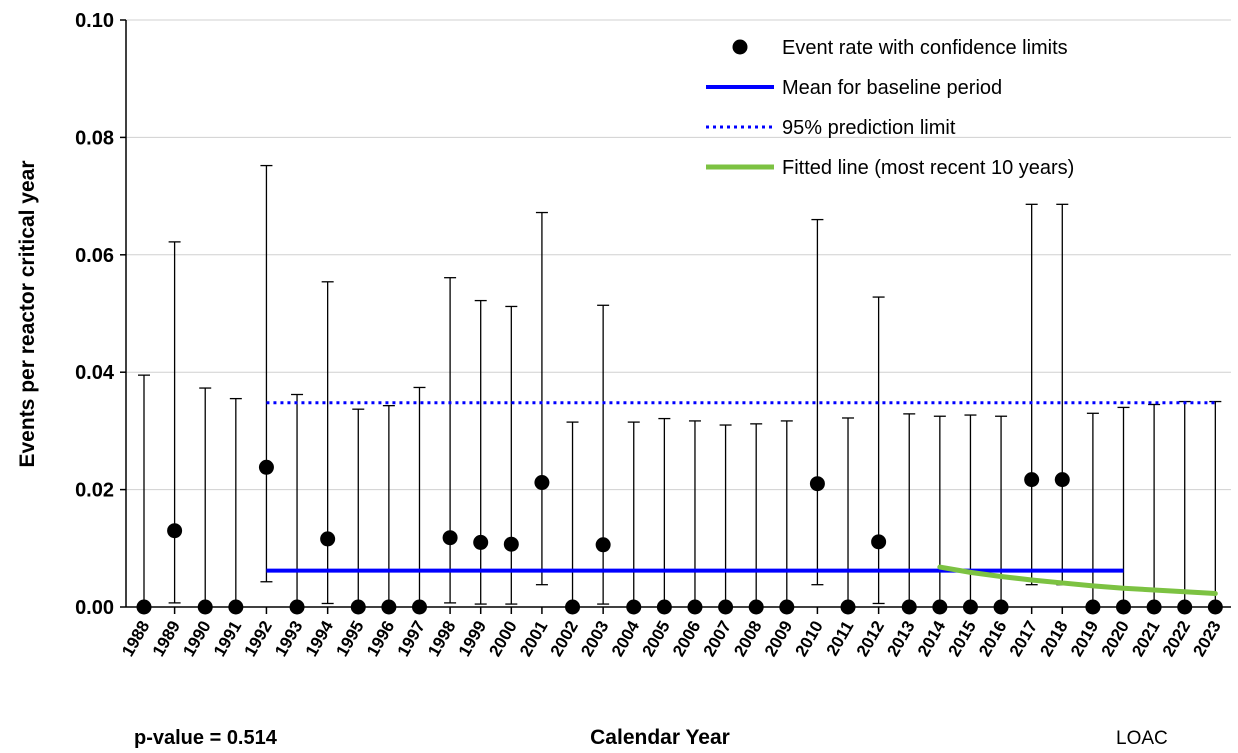 This screenshot has height=753, width=1238. Describe the element at coordinates (533, 639) in the screenshot. I see `x-tick-label: 2001` at that location.